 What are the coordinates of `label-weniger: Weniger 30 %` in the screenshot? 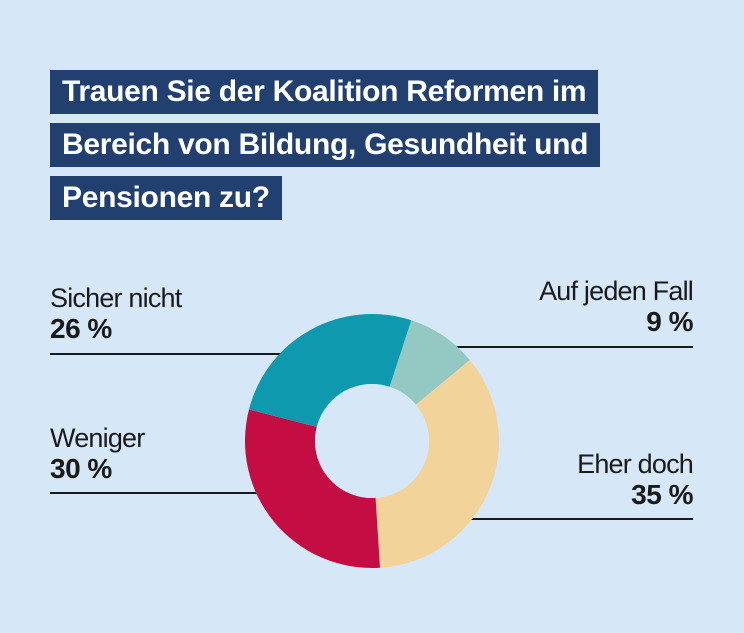 It's located at (97, 453).